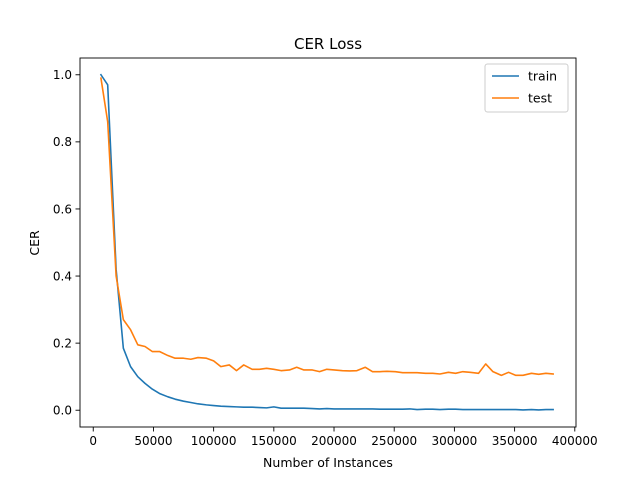 This screenshot has height=480, width=640. I want to click on x-tick-label: 300000, so click(455, 441).